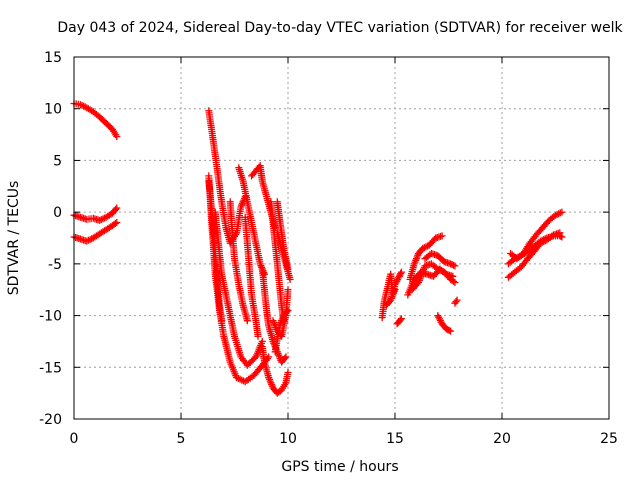  What do you see at coordinates (14, 238) in the screenshot?
I see `y-axis-label: SDTVAR / TECUs` at bounding box center [14, 238].